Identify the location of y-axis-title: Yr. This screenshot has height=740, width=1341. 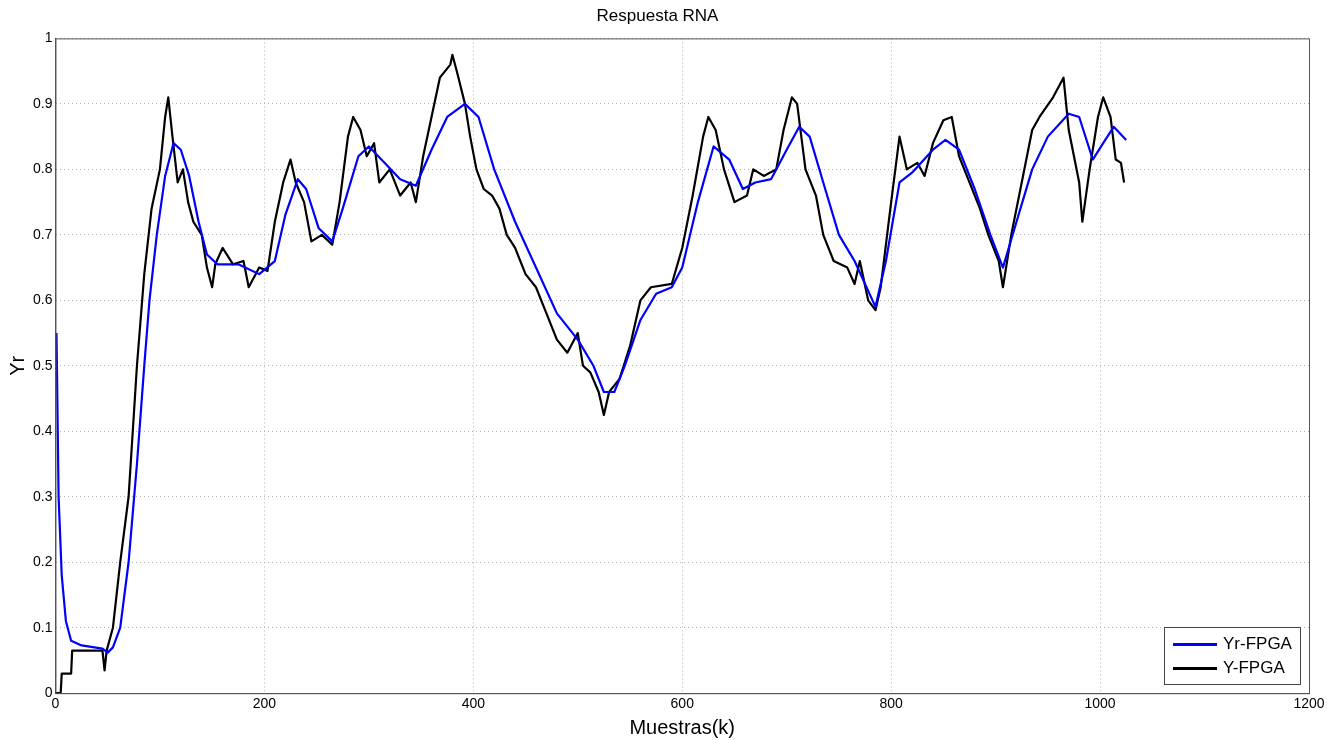
(16, 365).